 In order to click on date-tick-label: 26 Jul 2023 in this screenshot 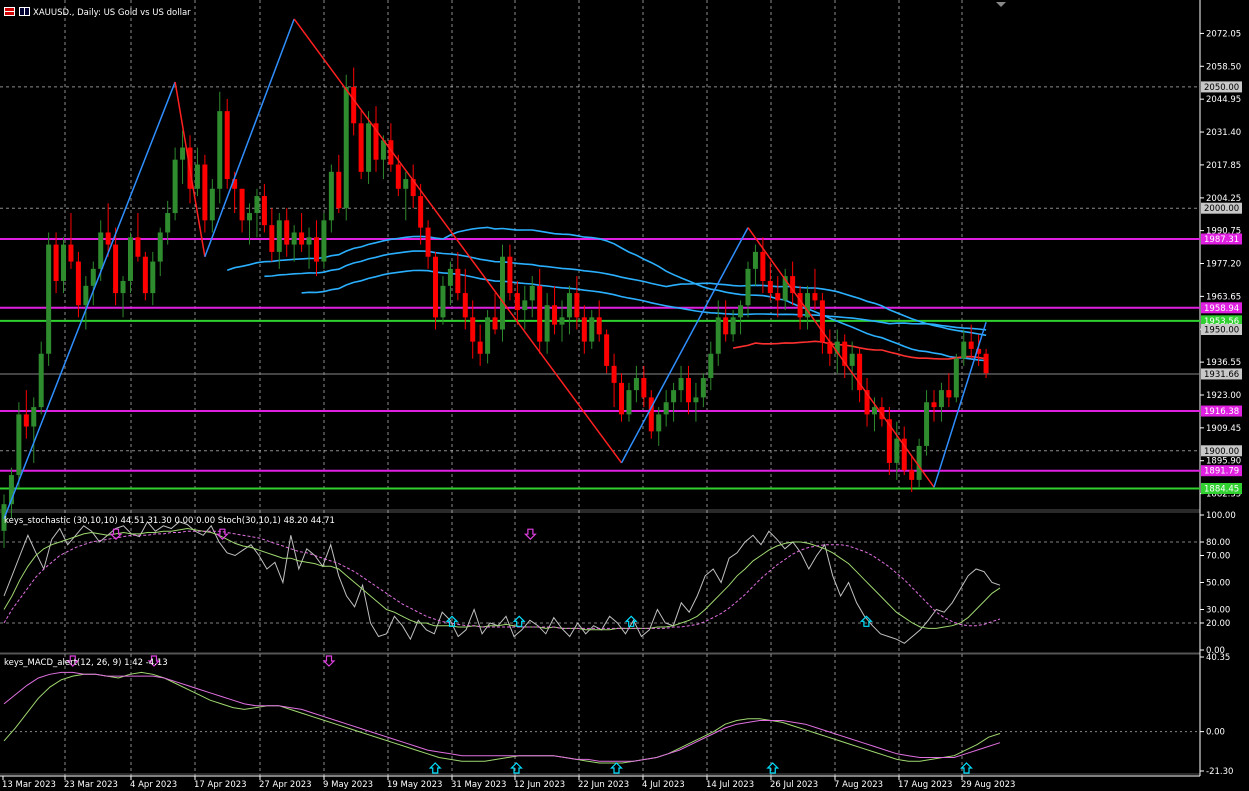, I will do `click(794, 785)`.